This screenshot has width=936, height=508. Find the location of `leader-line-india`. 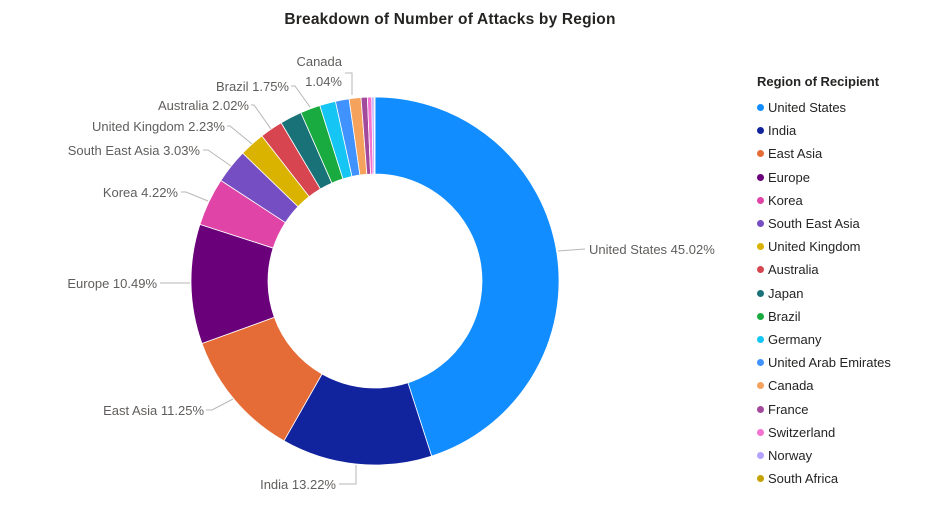

leader-line-india is located at coordinates (348, 475).